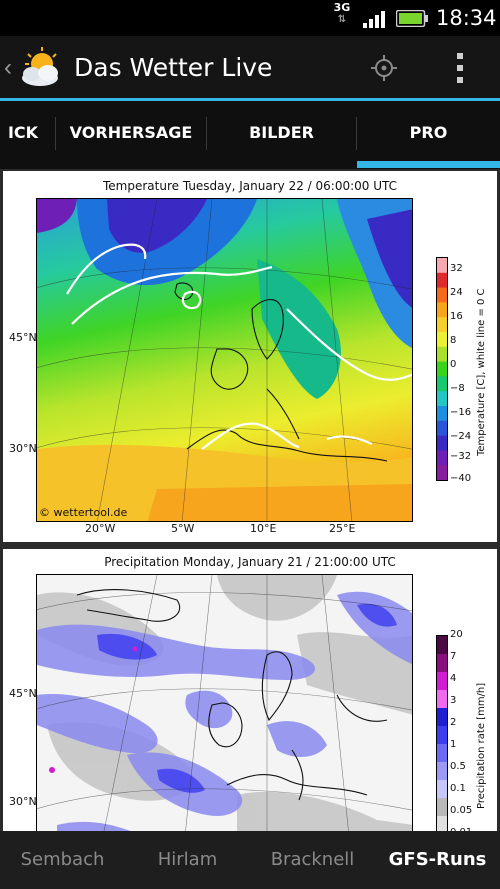  What do you see at coordinates (456, 292) in the screenshot?
I see `colorbar-tick: 24` at bounding box center [456, 292].